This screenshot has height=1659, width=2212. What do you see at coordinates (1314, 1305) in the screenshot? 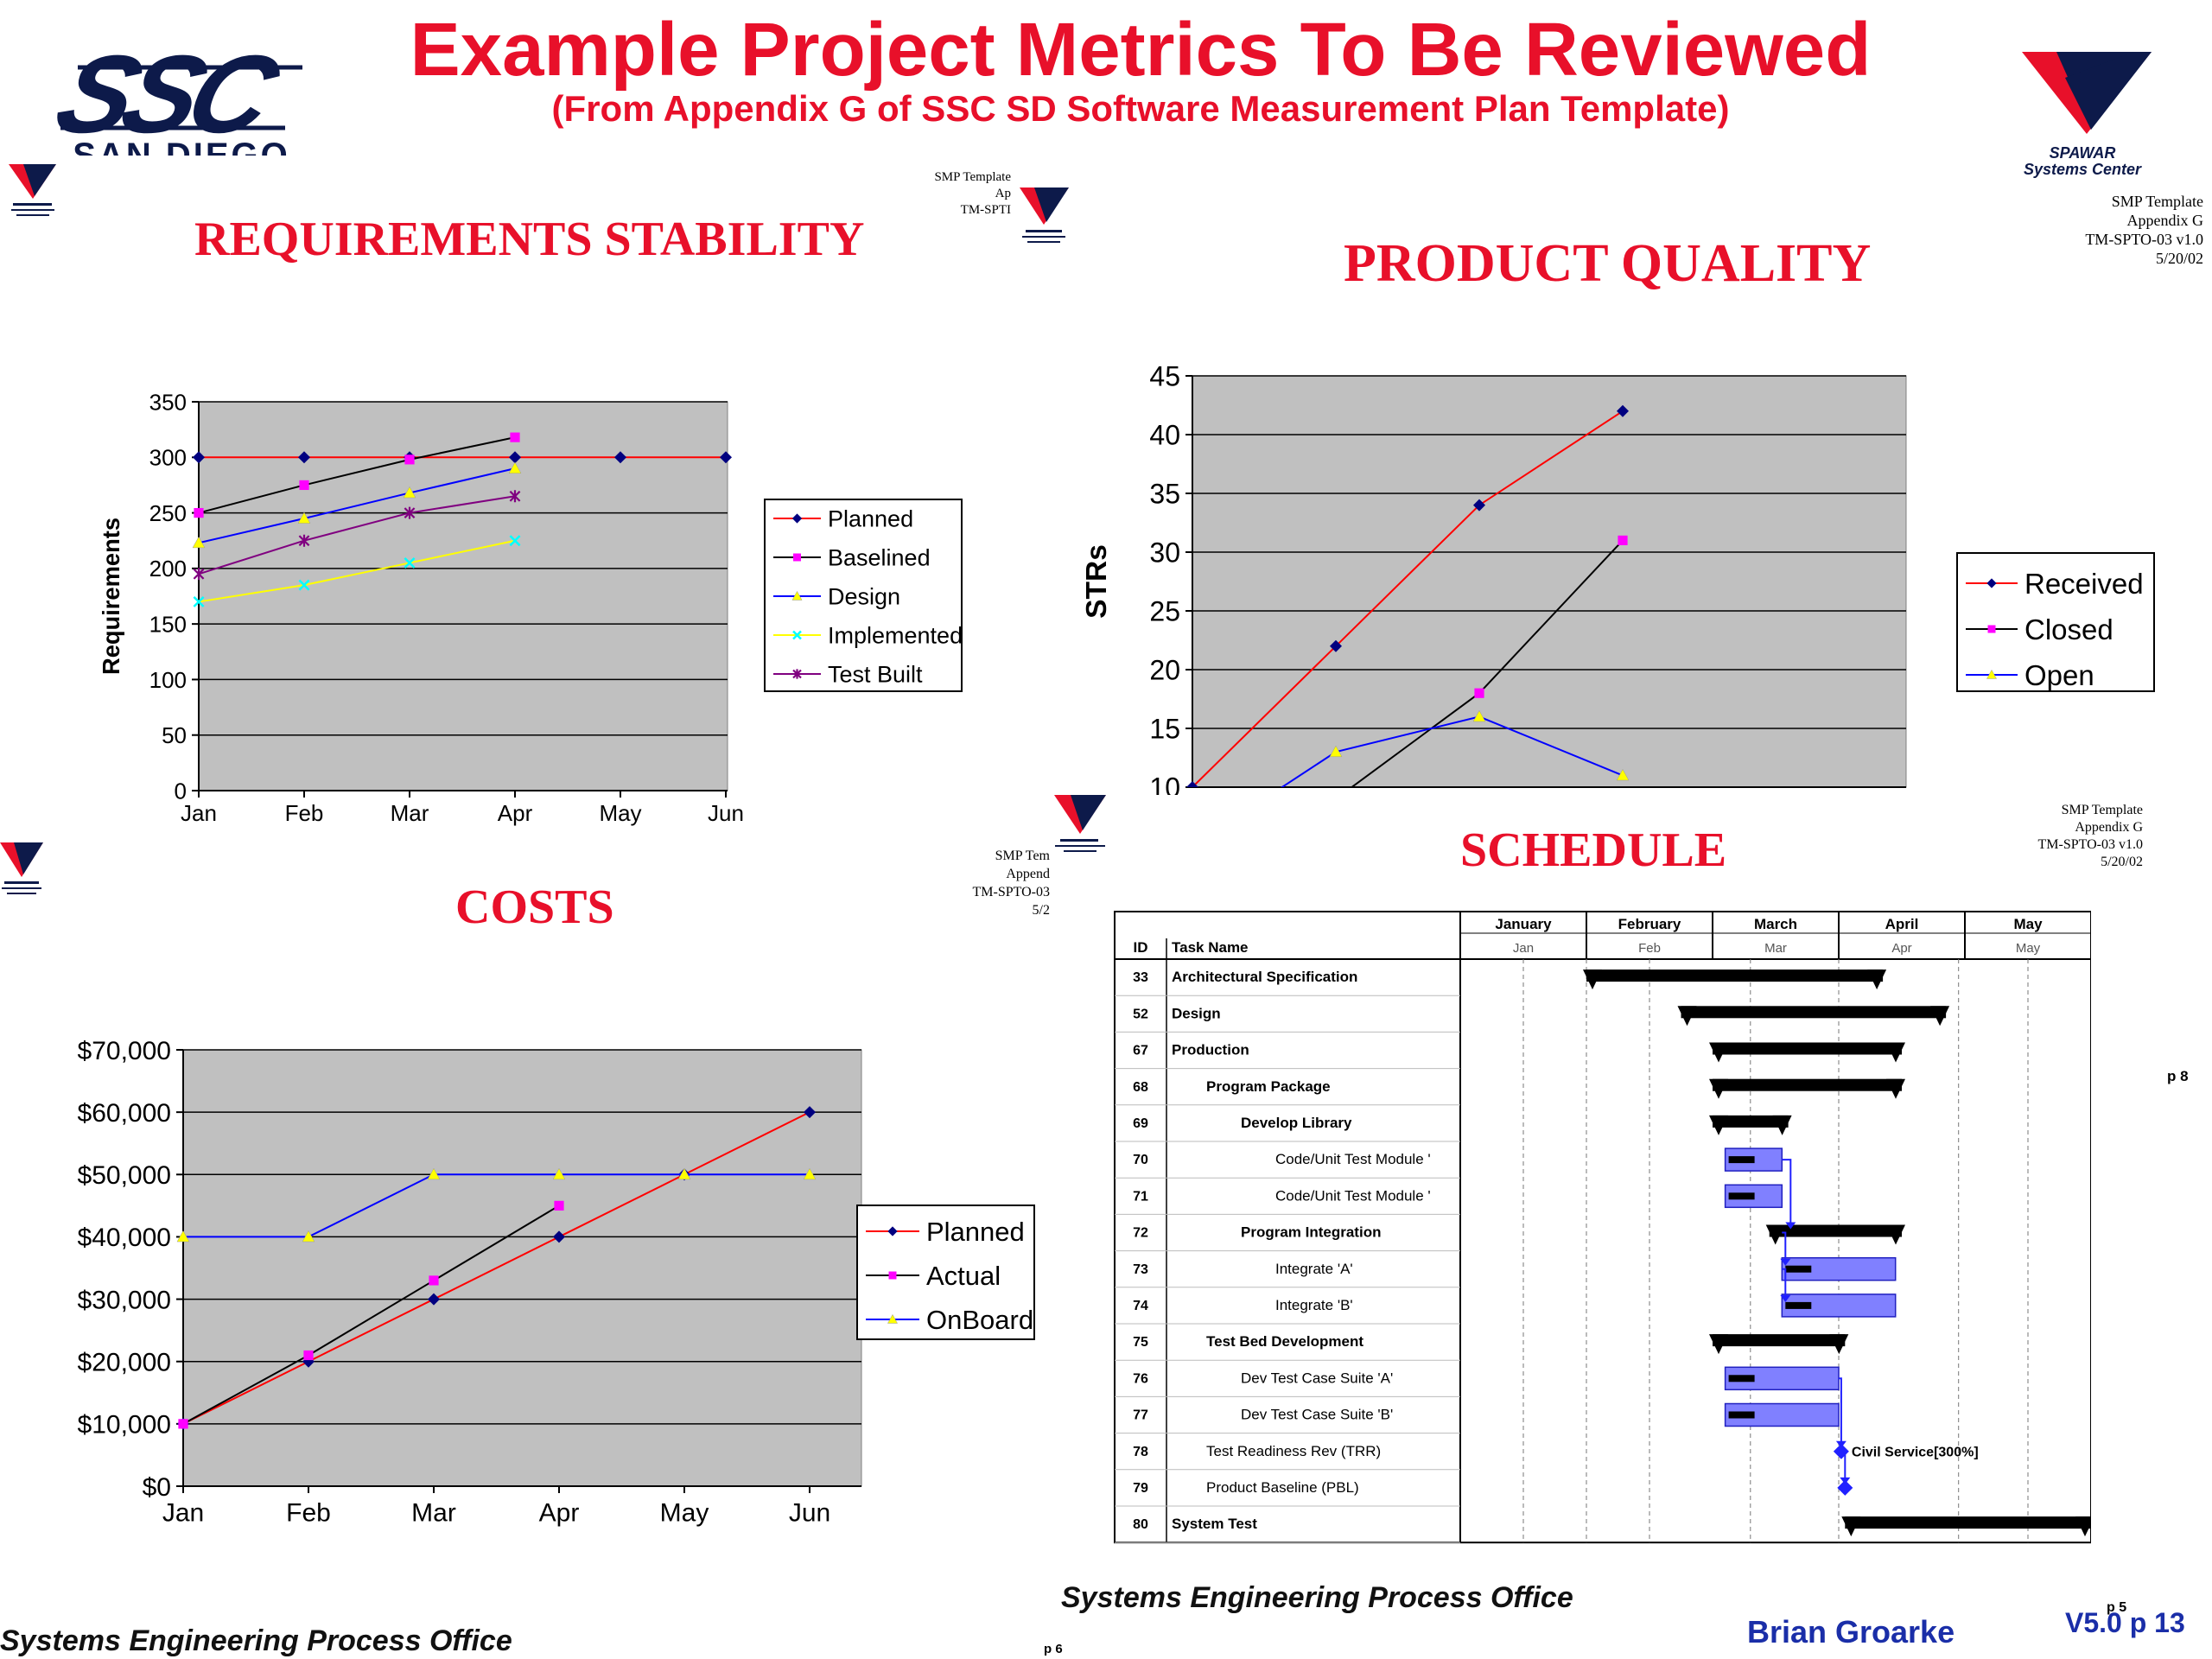
I see `task-name: Integrate 'B'` at bounding box center [1314, 1305].